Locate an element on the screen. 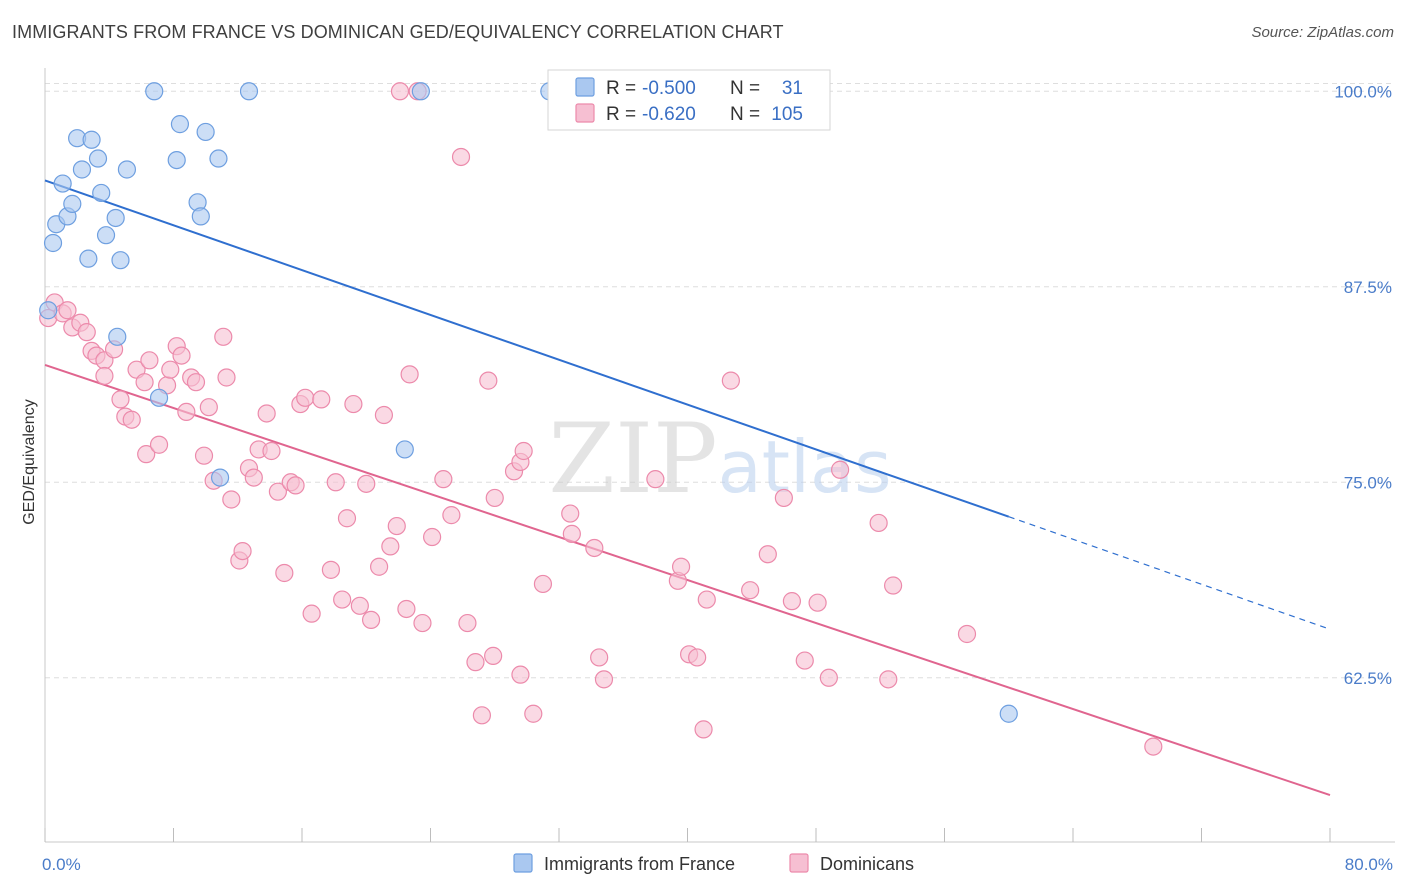 Image resolution: width=1406 pixels, height=892 pixels. legend-n-value: 105 is located at coordinates (787, 114).